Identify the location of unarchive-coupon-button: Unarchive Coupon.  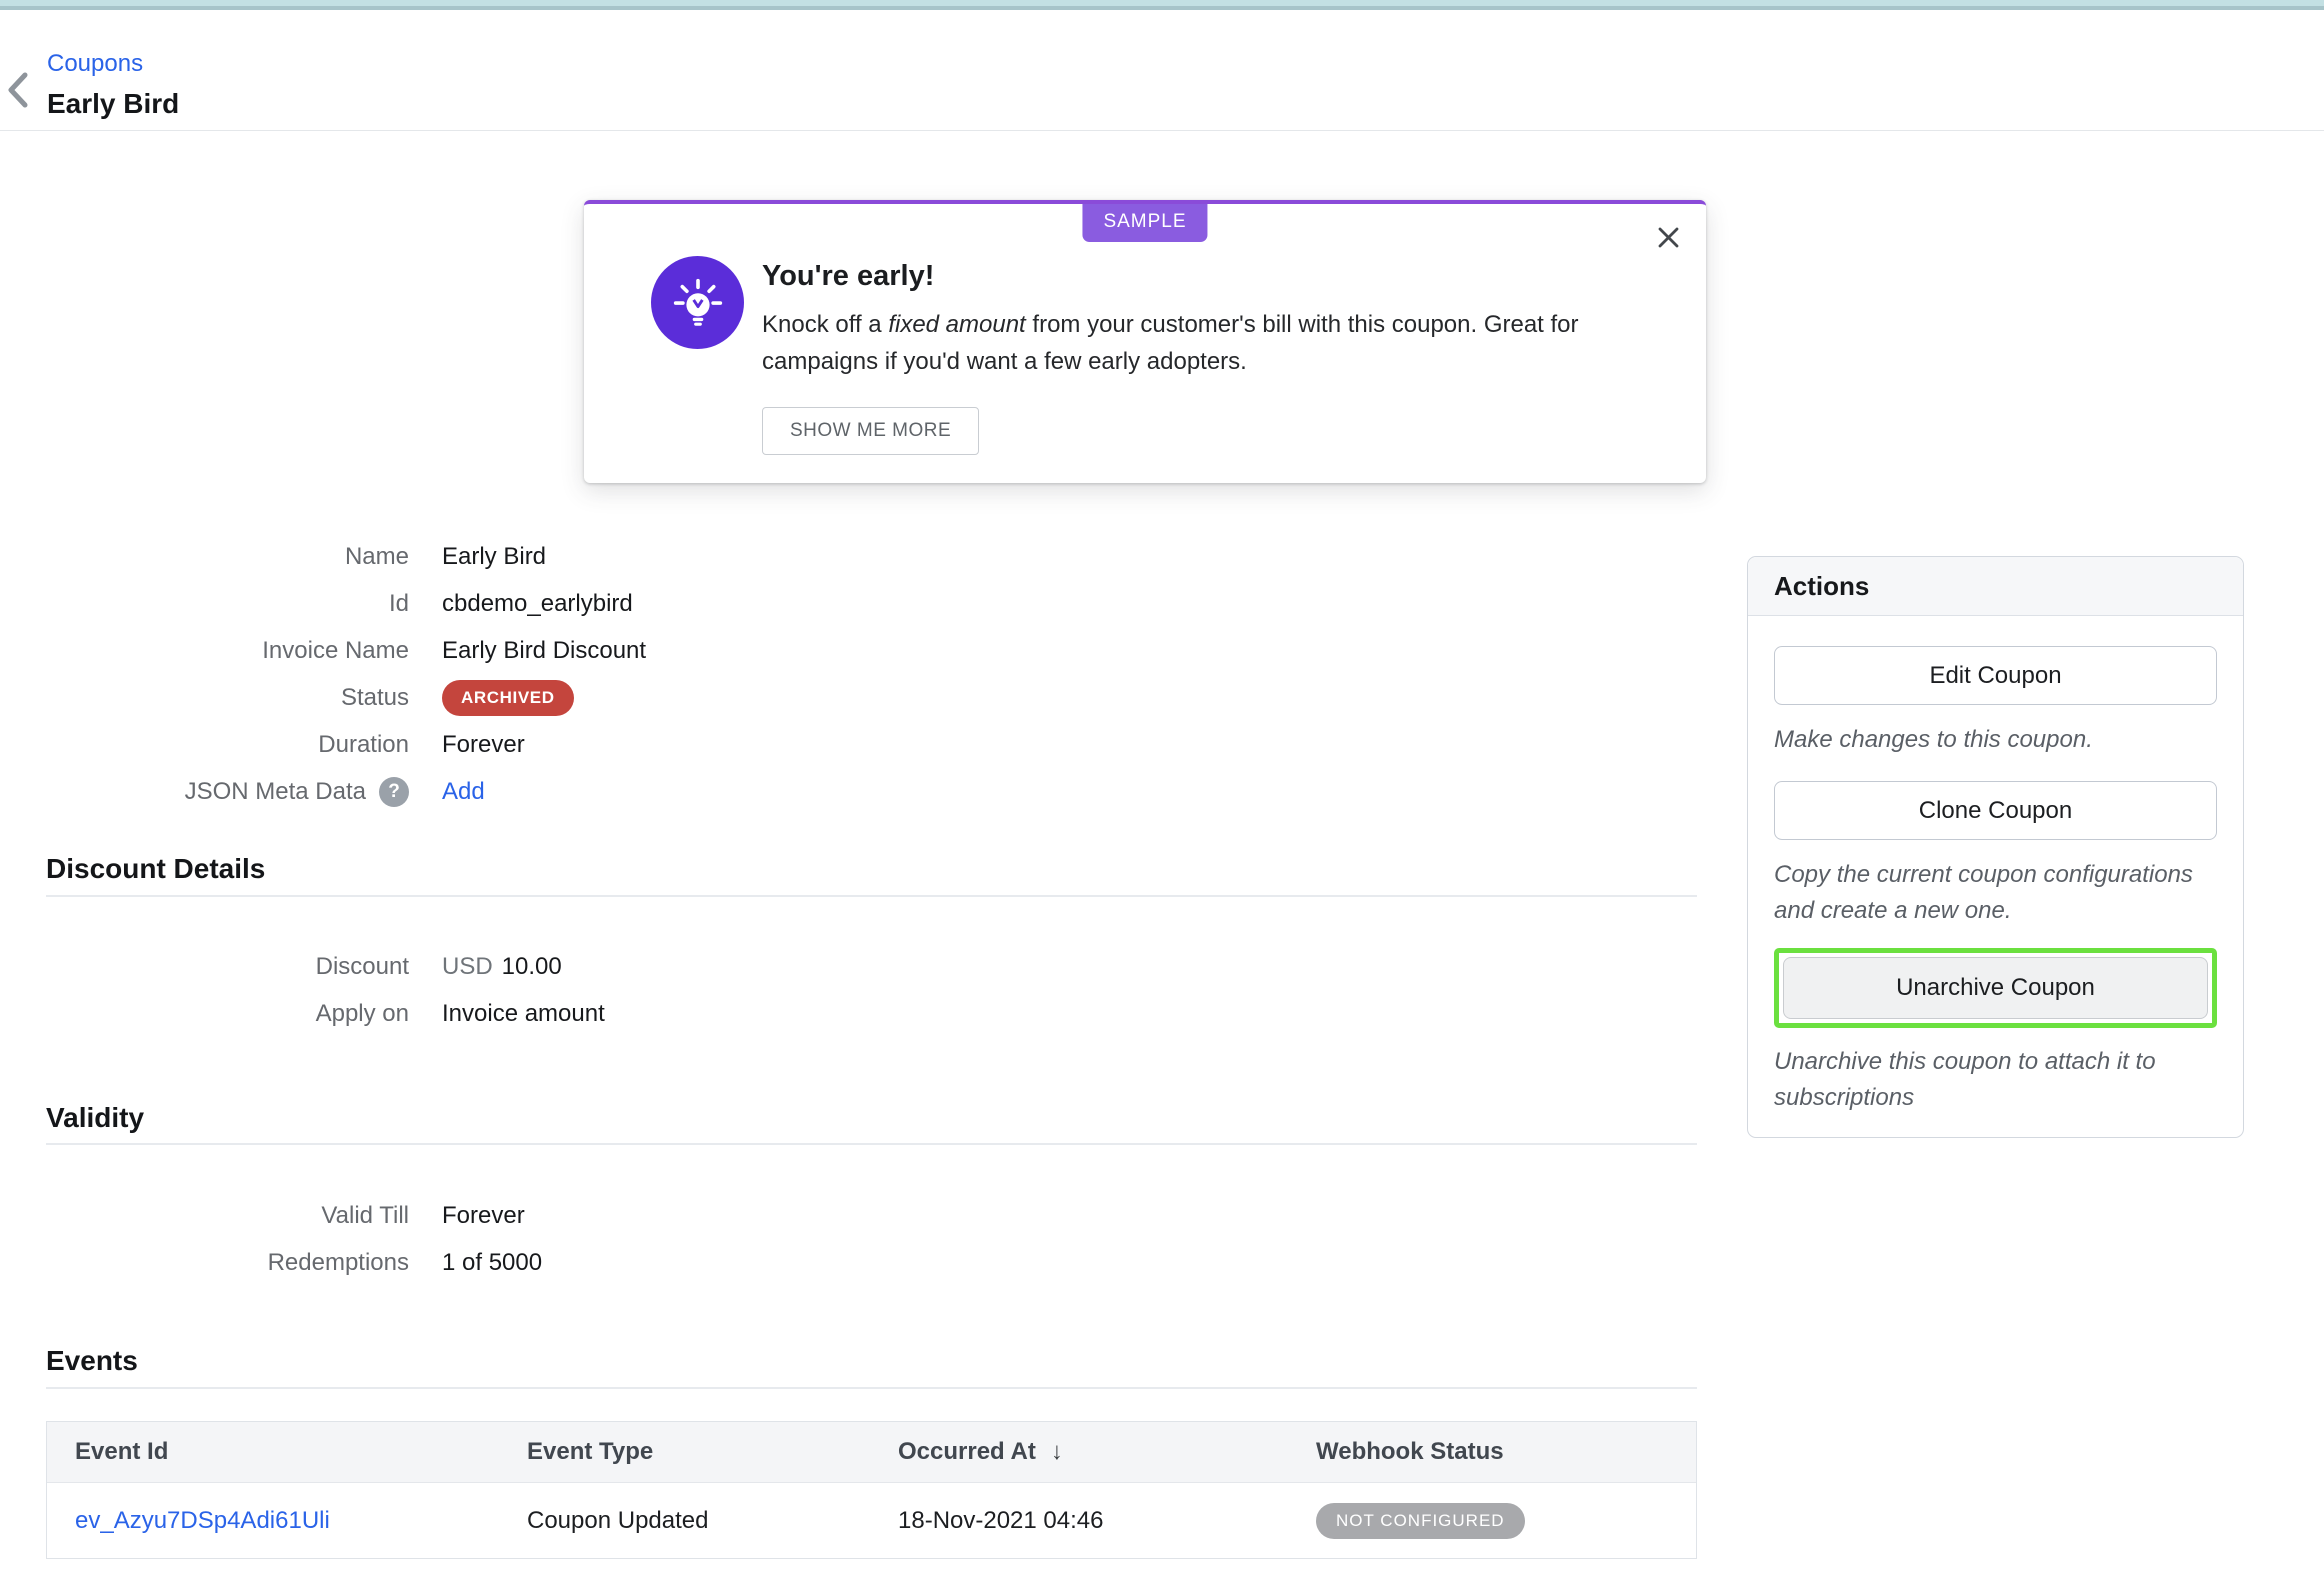
(1995, 988).